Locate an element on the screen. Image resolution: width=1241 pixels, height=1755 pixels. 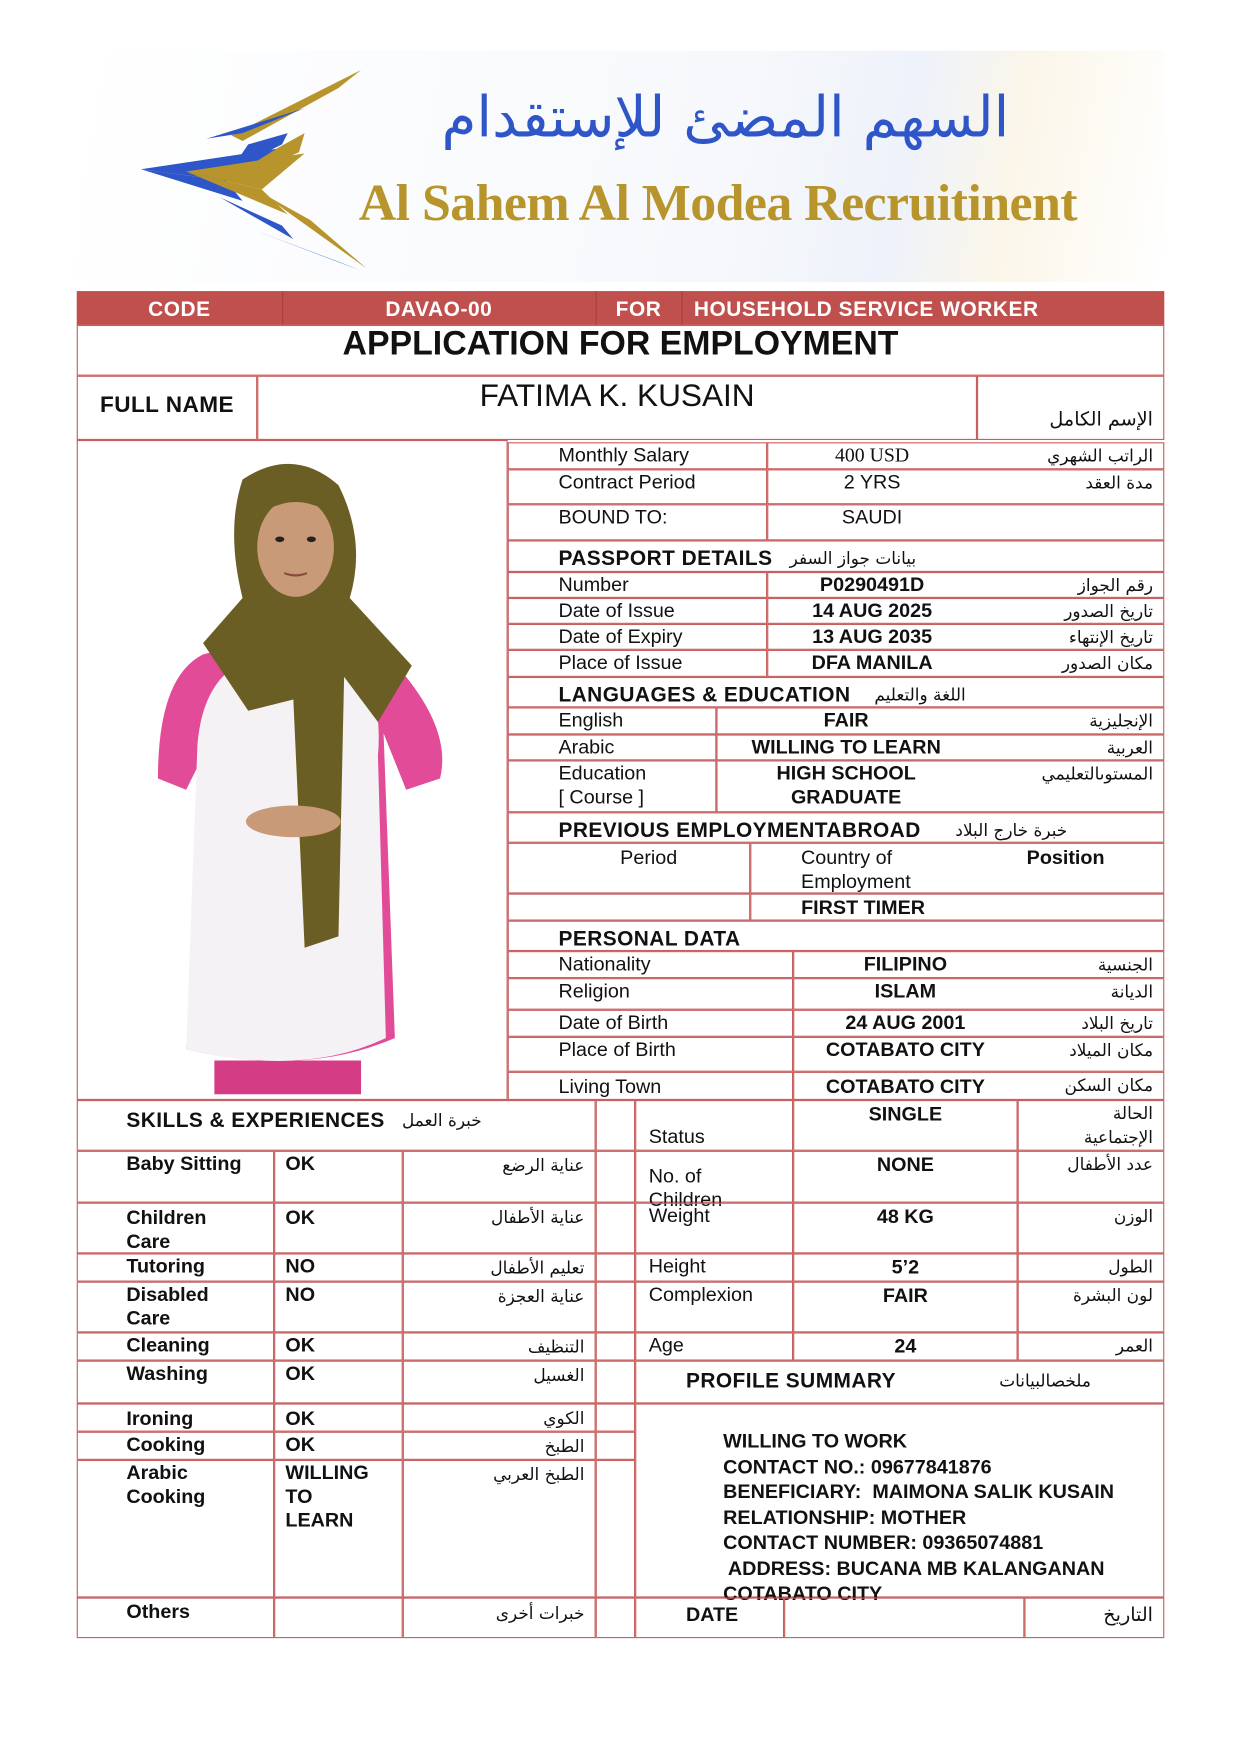
personal-row-value: FILIPINO is located at coordinates (905, 963).